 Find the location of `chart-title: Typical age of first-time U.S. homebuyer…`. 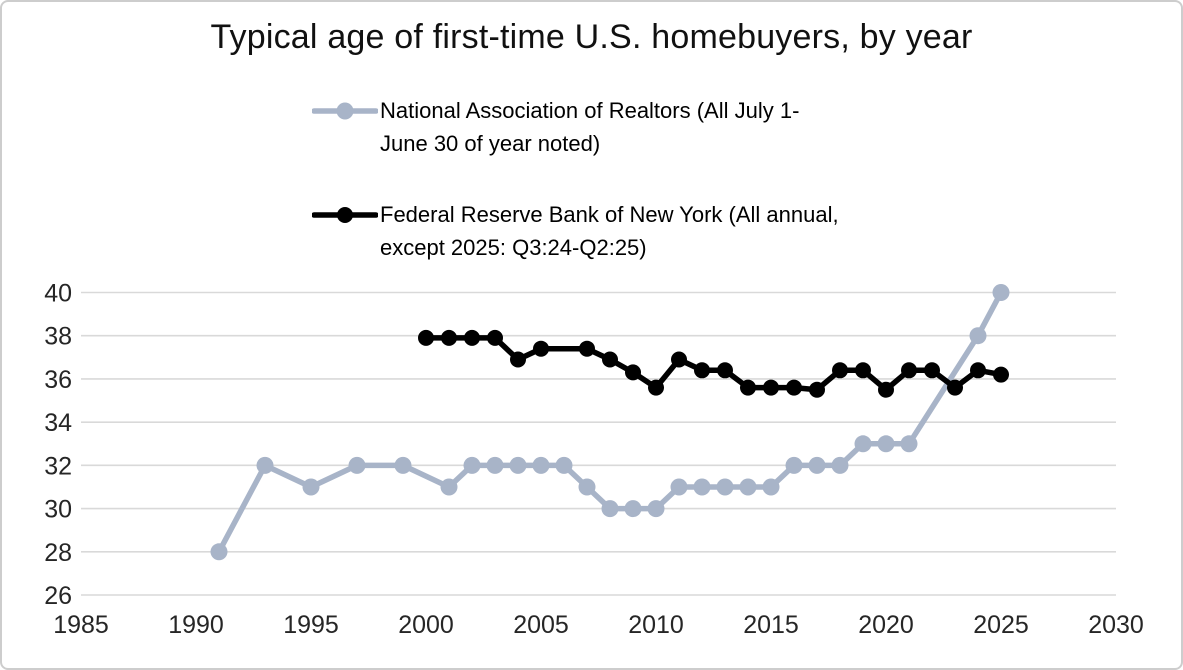

chart-title: Typical age of first-time U.S. homebuyer… is located at coordinates (591, 37).